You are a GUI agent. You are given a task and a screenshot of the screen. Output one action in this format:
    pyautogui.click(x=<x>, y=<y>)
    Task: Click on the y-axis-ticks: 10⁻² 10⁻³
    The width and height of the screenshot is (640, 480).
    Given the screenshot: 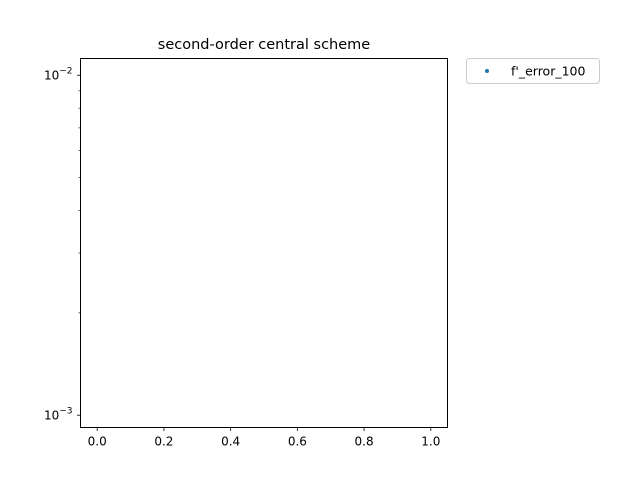 What is the action you would take?
    pyautogui.click(x=62, y=245)
    